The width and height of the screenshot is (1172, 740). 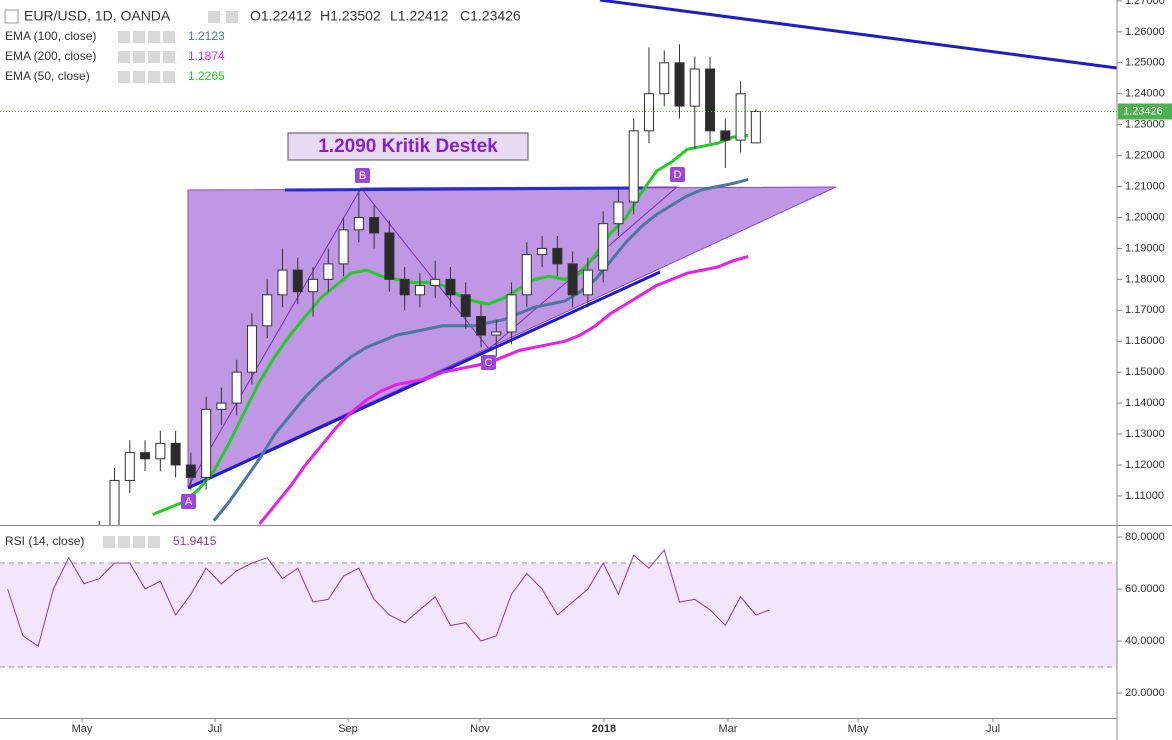 I want to click on symbol-title: EUR/USD, 1D, OANDA, so click(x=97, y=16).